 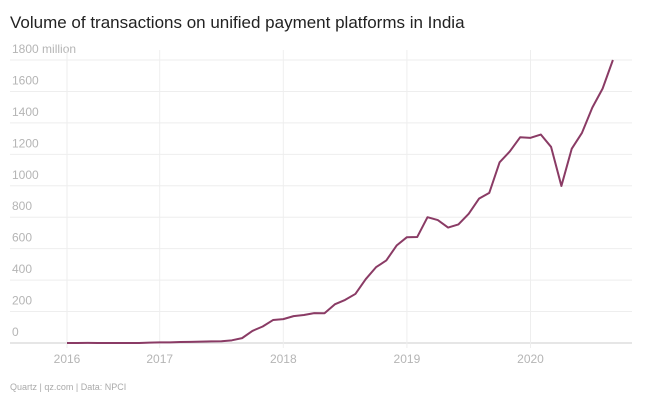 What do you see at coordinates (159, 359) in the screenshot?
I see `x-tick-label: 2017` at bounding box center [159, 359].